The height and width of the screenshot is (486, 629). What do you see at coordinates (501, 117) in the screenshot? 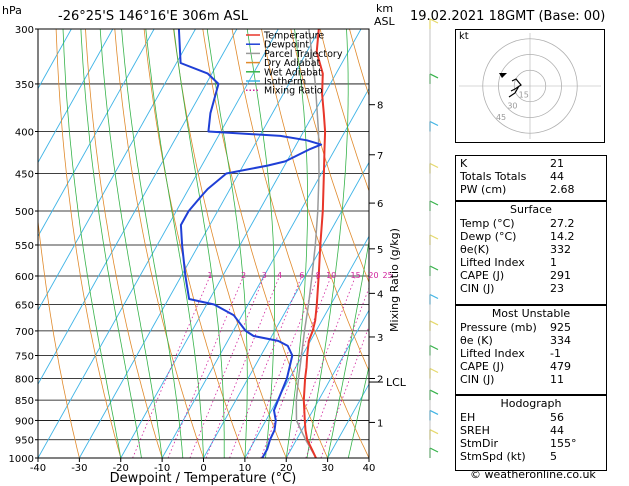
I see `hodograph-ring-label: 45` at bounding box center [501, 117].